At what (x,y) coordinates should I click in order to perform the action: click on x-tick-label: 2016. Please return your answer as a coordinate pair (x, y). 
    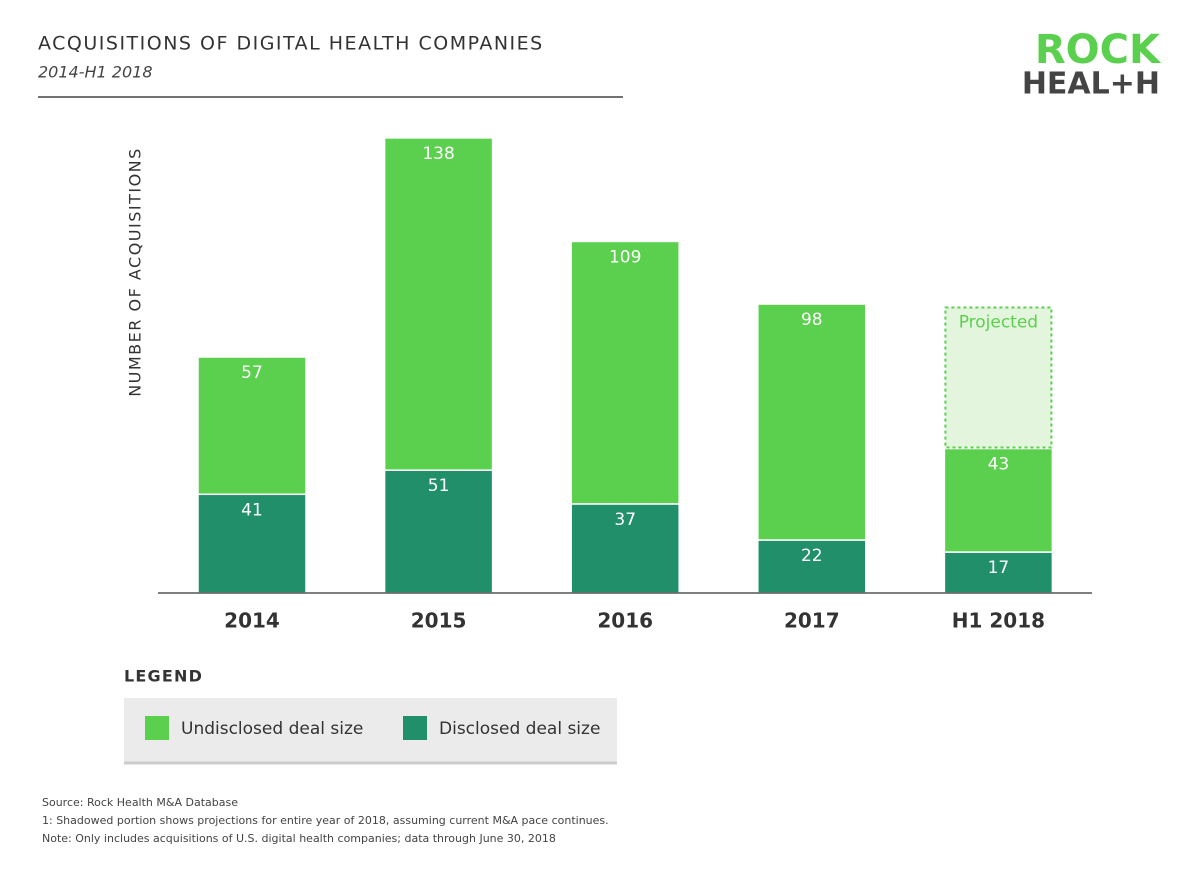
    Looking at the image, I should click on (625, 621).